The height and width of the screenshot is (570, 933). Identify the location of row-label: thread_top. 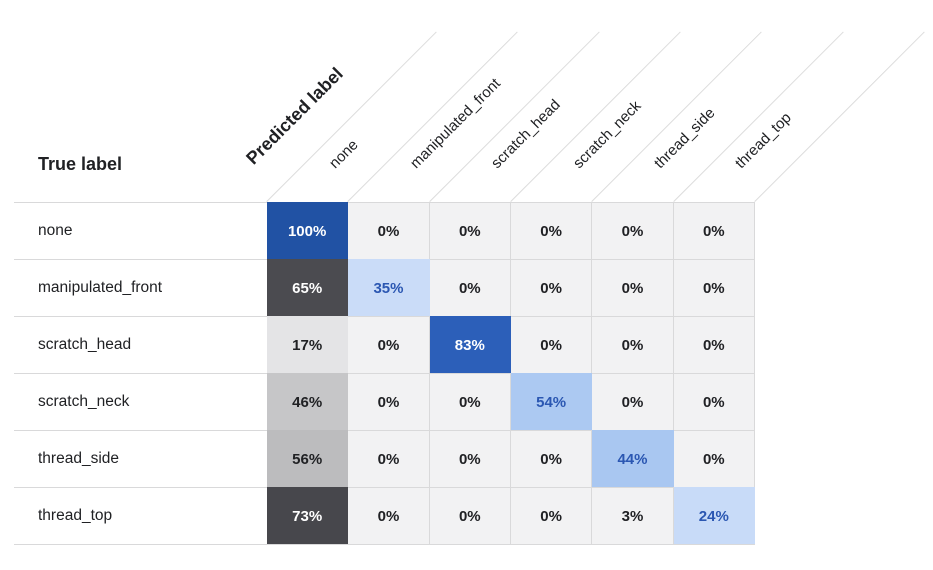
(140, 515).